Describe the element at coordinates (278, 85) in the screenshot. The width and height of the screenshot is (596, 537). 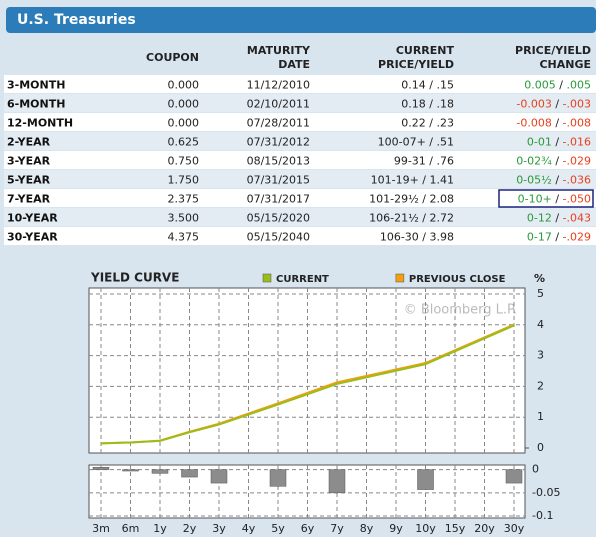
I see `maturity: 11/12/2010` at that location.